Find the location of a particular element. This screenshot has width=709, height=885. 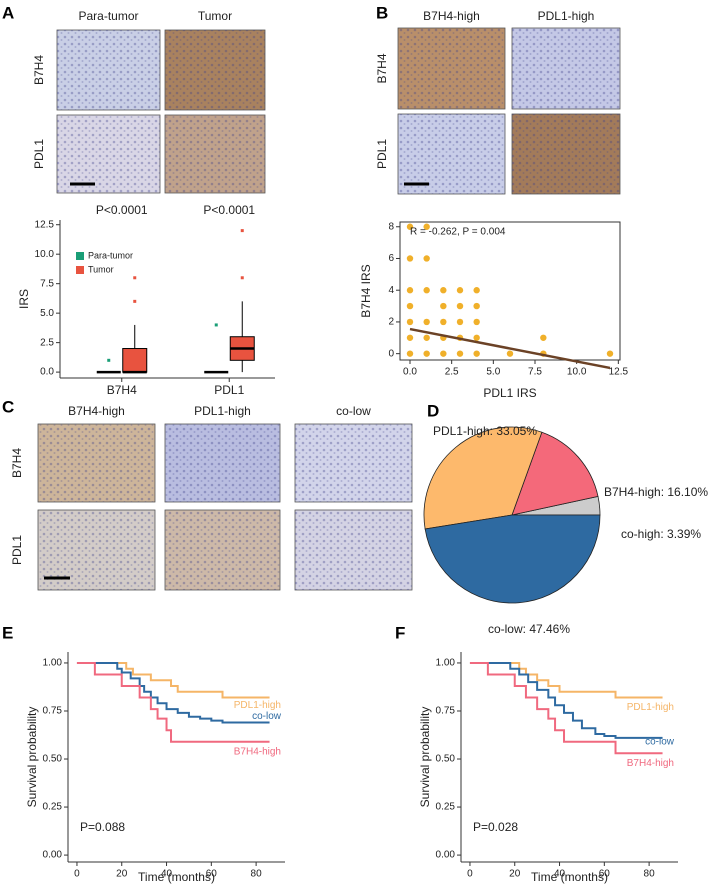

legend-label: Para-tumor is located at coordinates (110, 255).